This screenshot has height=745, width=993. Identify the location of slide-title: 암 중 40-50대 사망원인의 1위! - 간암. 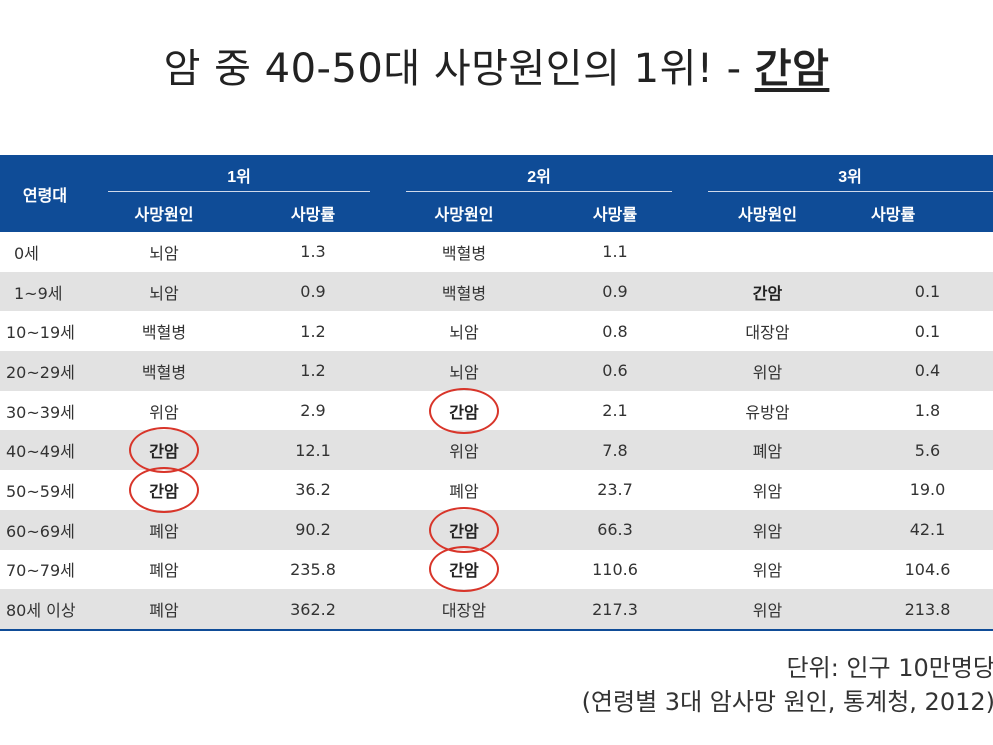
(496, 65).